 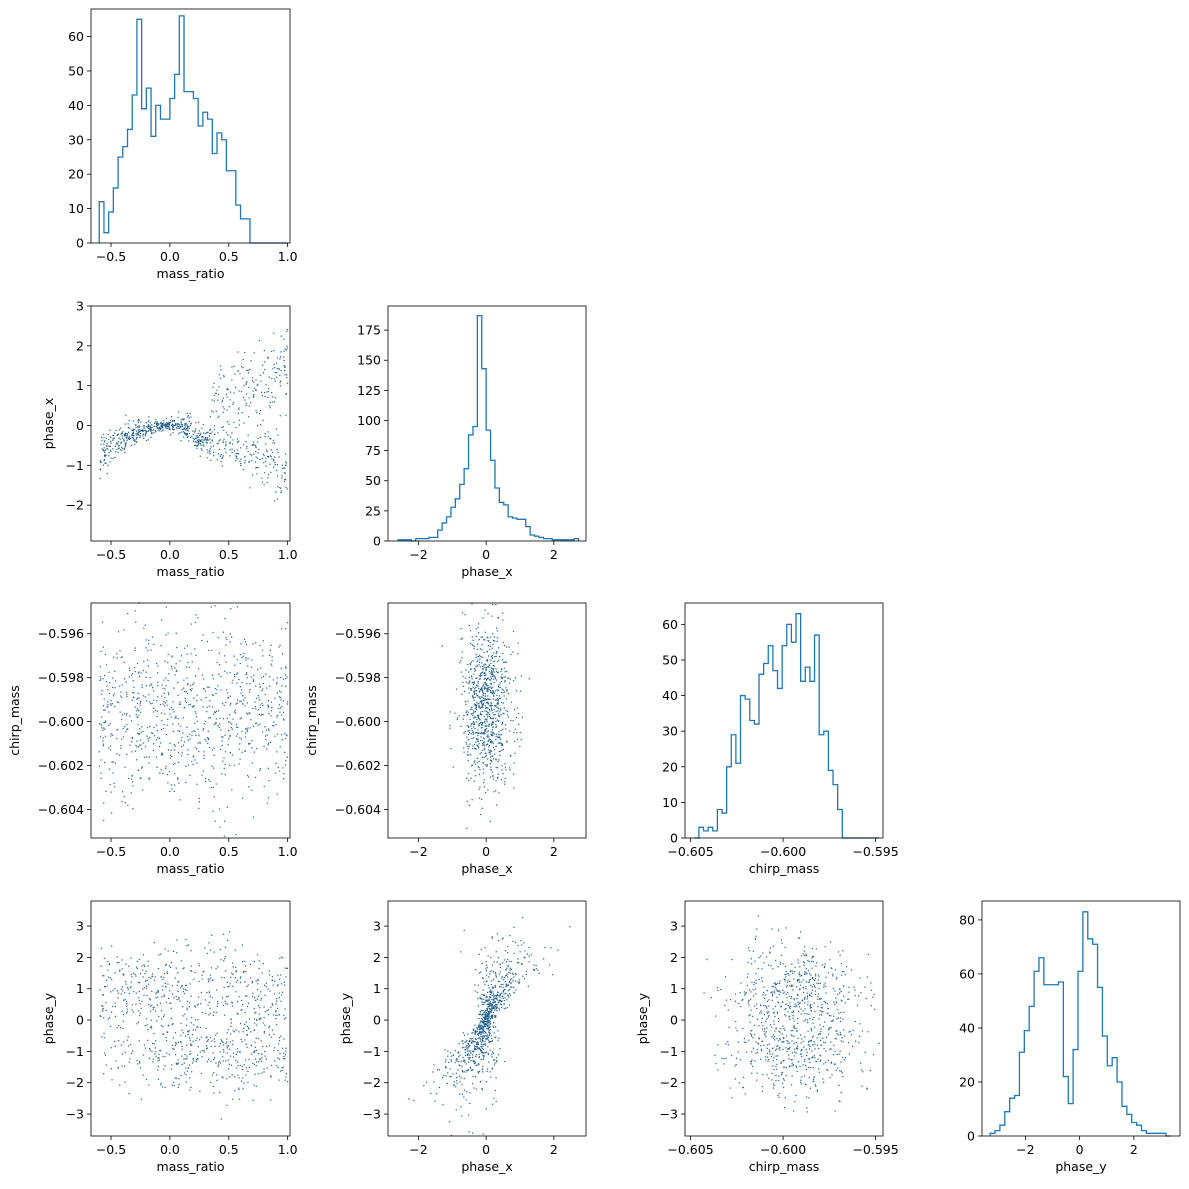 What do you see at coordinates (311, 720) in the screenshot?
I see `y-axis-label: chirp_mass` at bounding box center [311, 720].